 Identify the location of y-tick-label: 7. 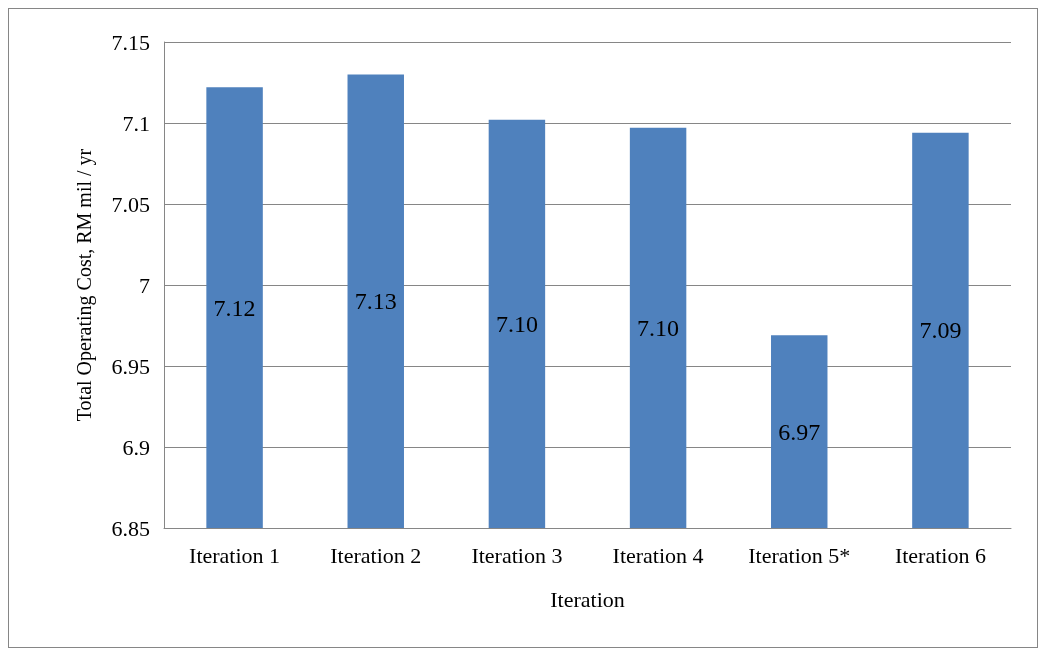
(144, 285).